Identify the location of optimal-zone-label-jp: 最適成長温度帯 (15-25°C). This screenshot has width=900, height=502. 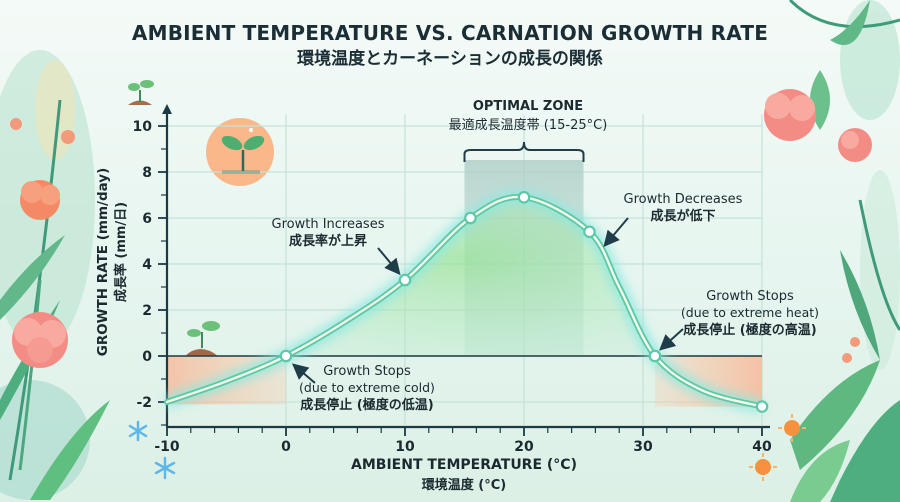
(528, 125).